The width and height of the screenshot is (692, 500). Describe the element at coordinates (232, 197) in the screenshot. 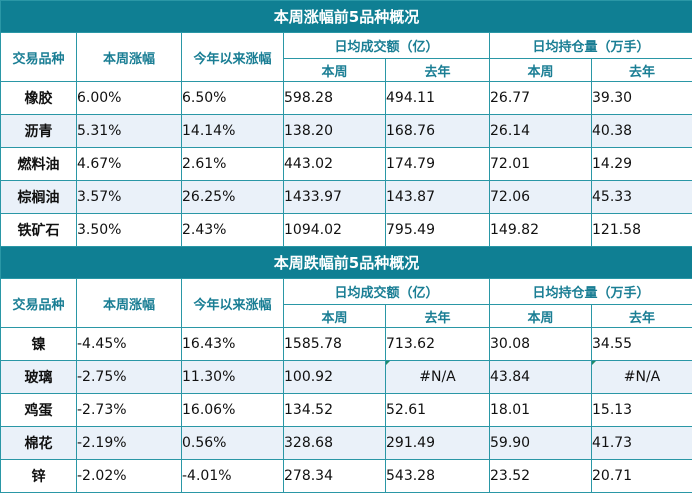

I see `ytd-change: 26.25%` at that location.